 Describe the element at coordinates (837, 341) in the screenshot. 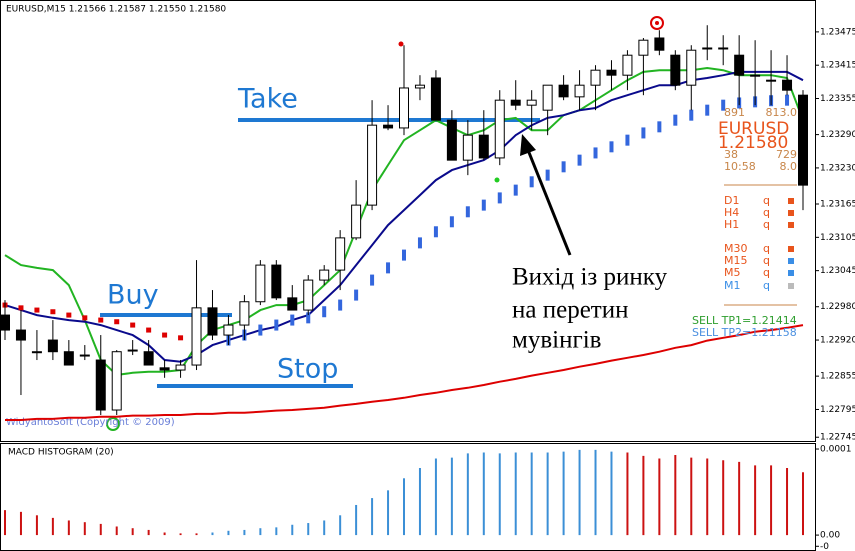

I see `y-tick-label: 1.22920` at that location.